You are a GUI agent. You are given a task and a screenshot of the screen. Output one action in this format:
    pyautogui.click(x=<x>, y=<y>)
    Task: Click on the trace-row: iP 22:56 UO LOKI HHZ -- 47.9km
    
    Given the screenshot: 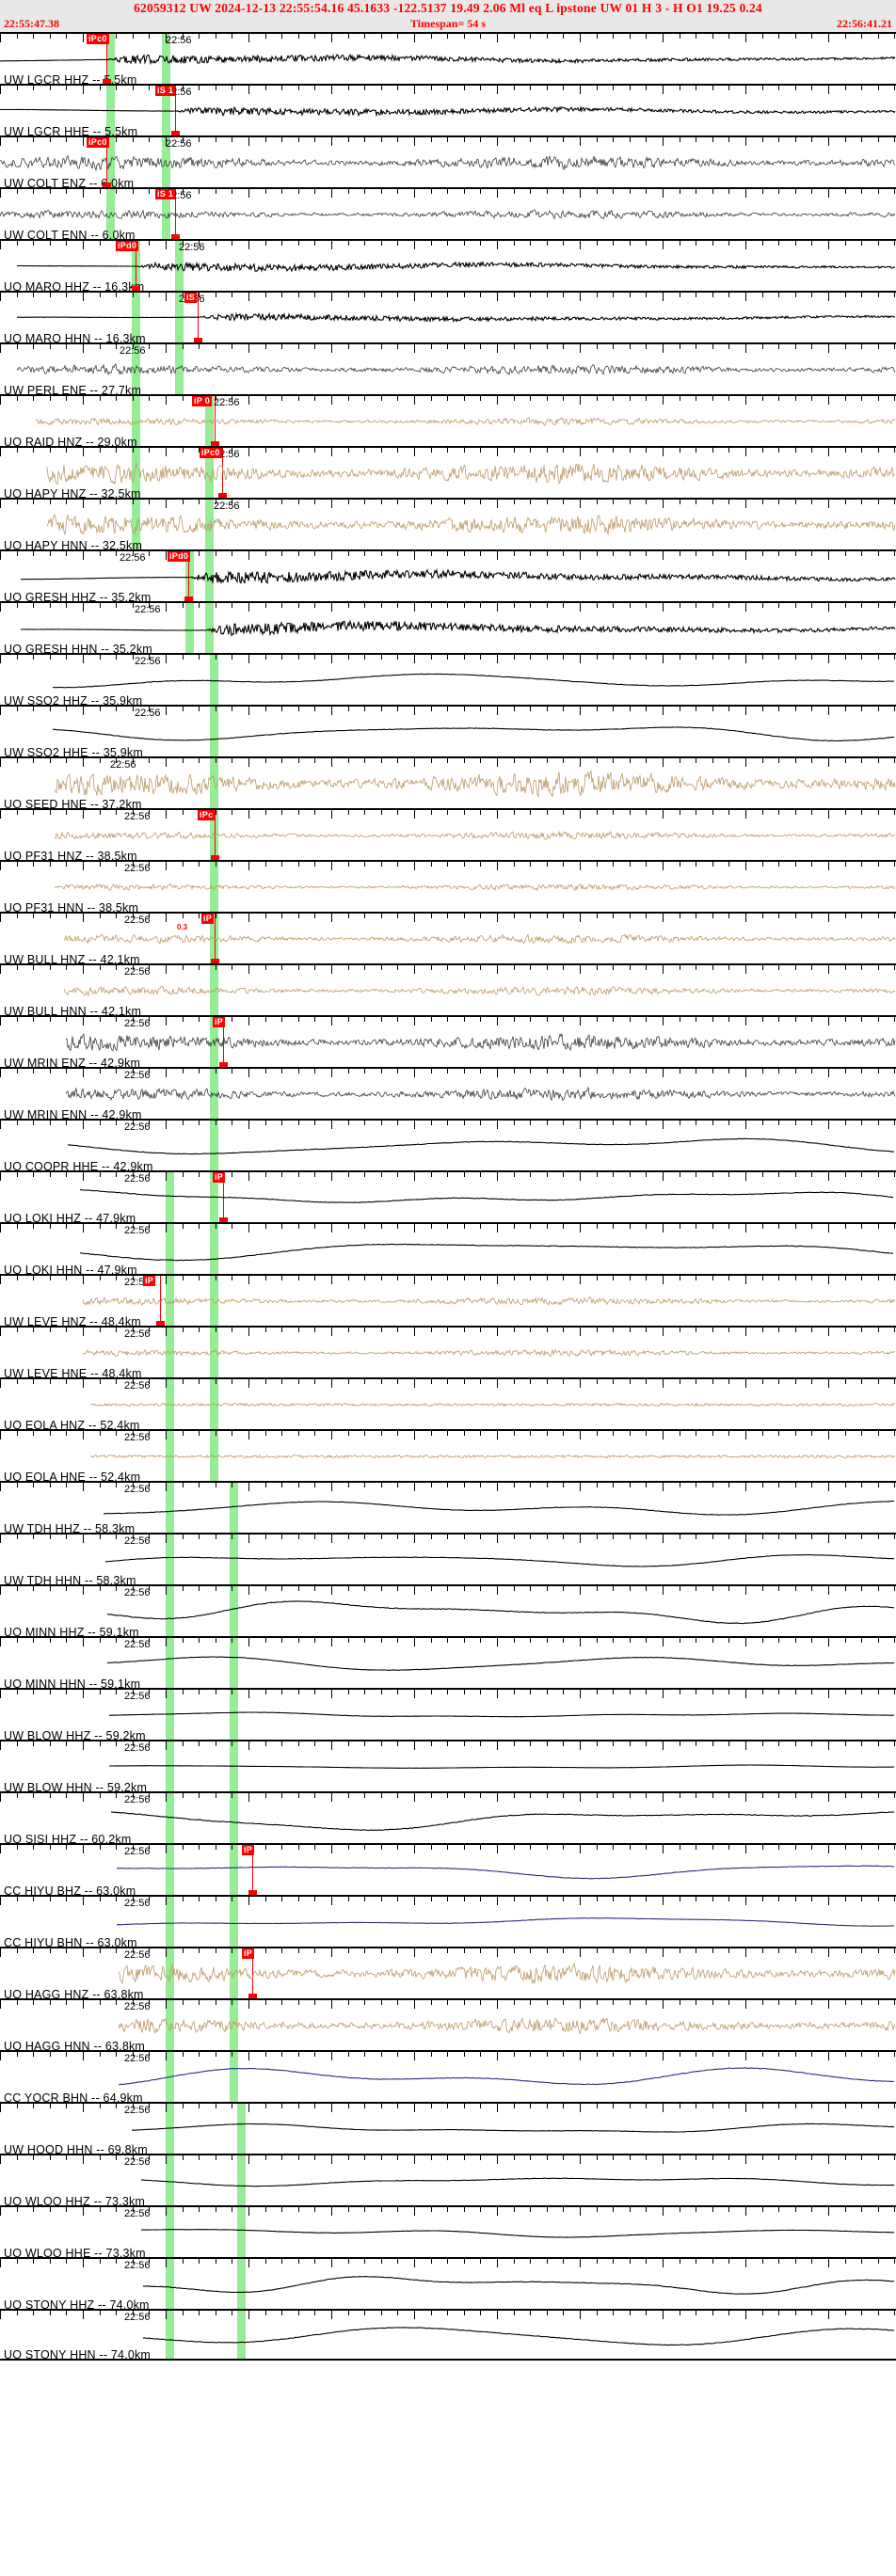 What is the action you would take?
    pyautogui.click(x=448, y=1196)
    